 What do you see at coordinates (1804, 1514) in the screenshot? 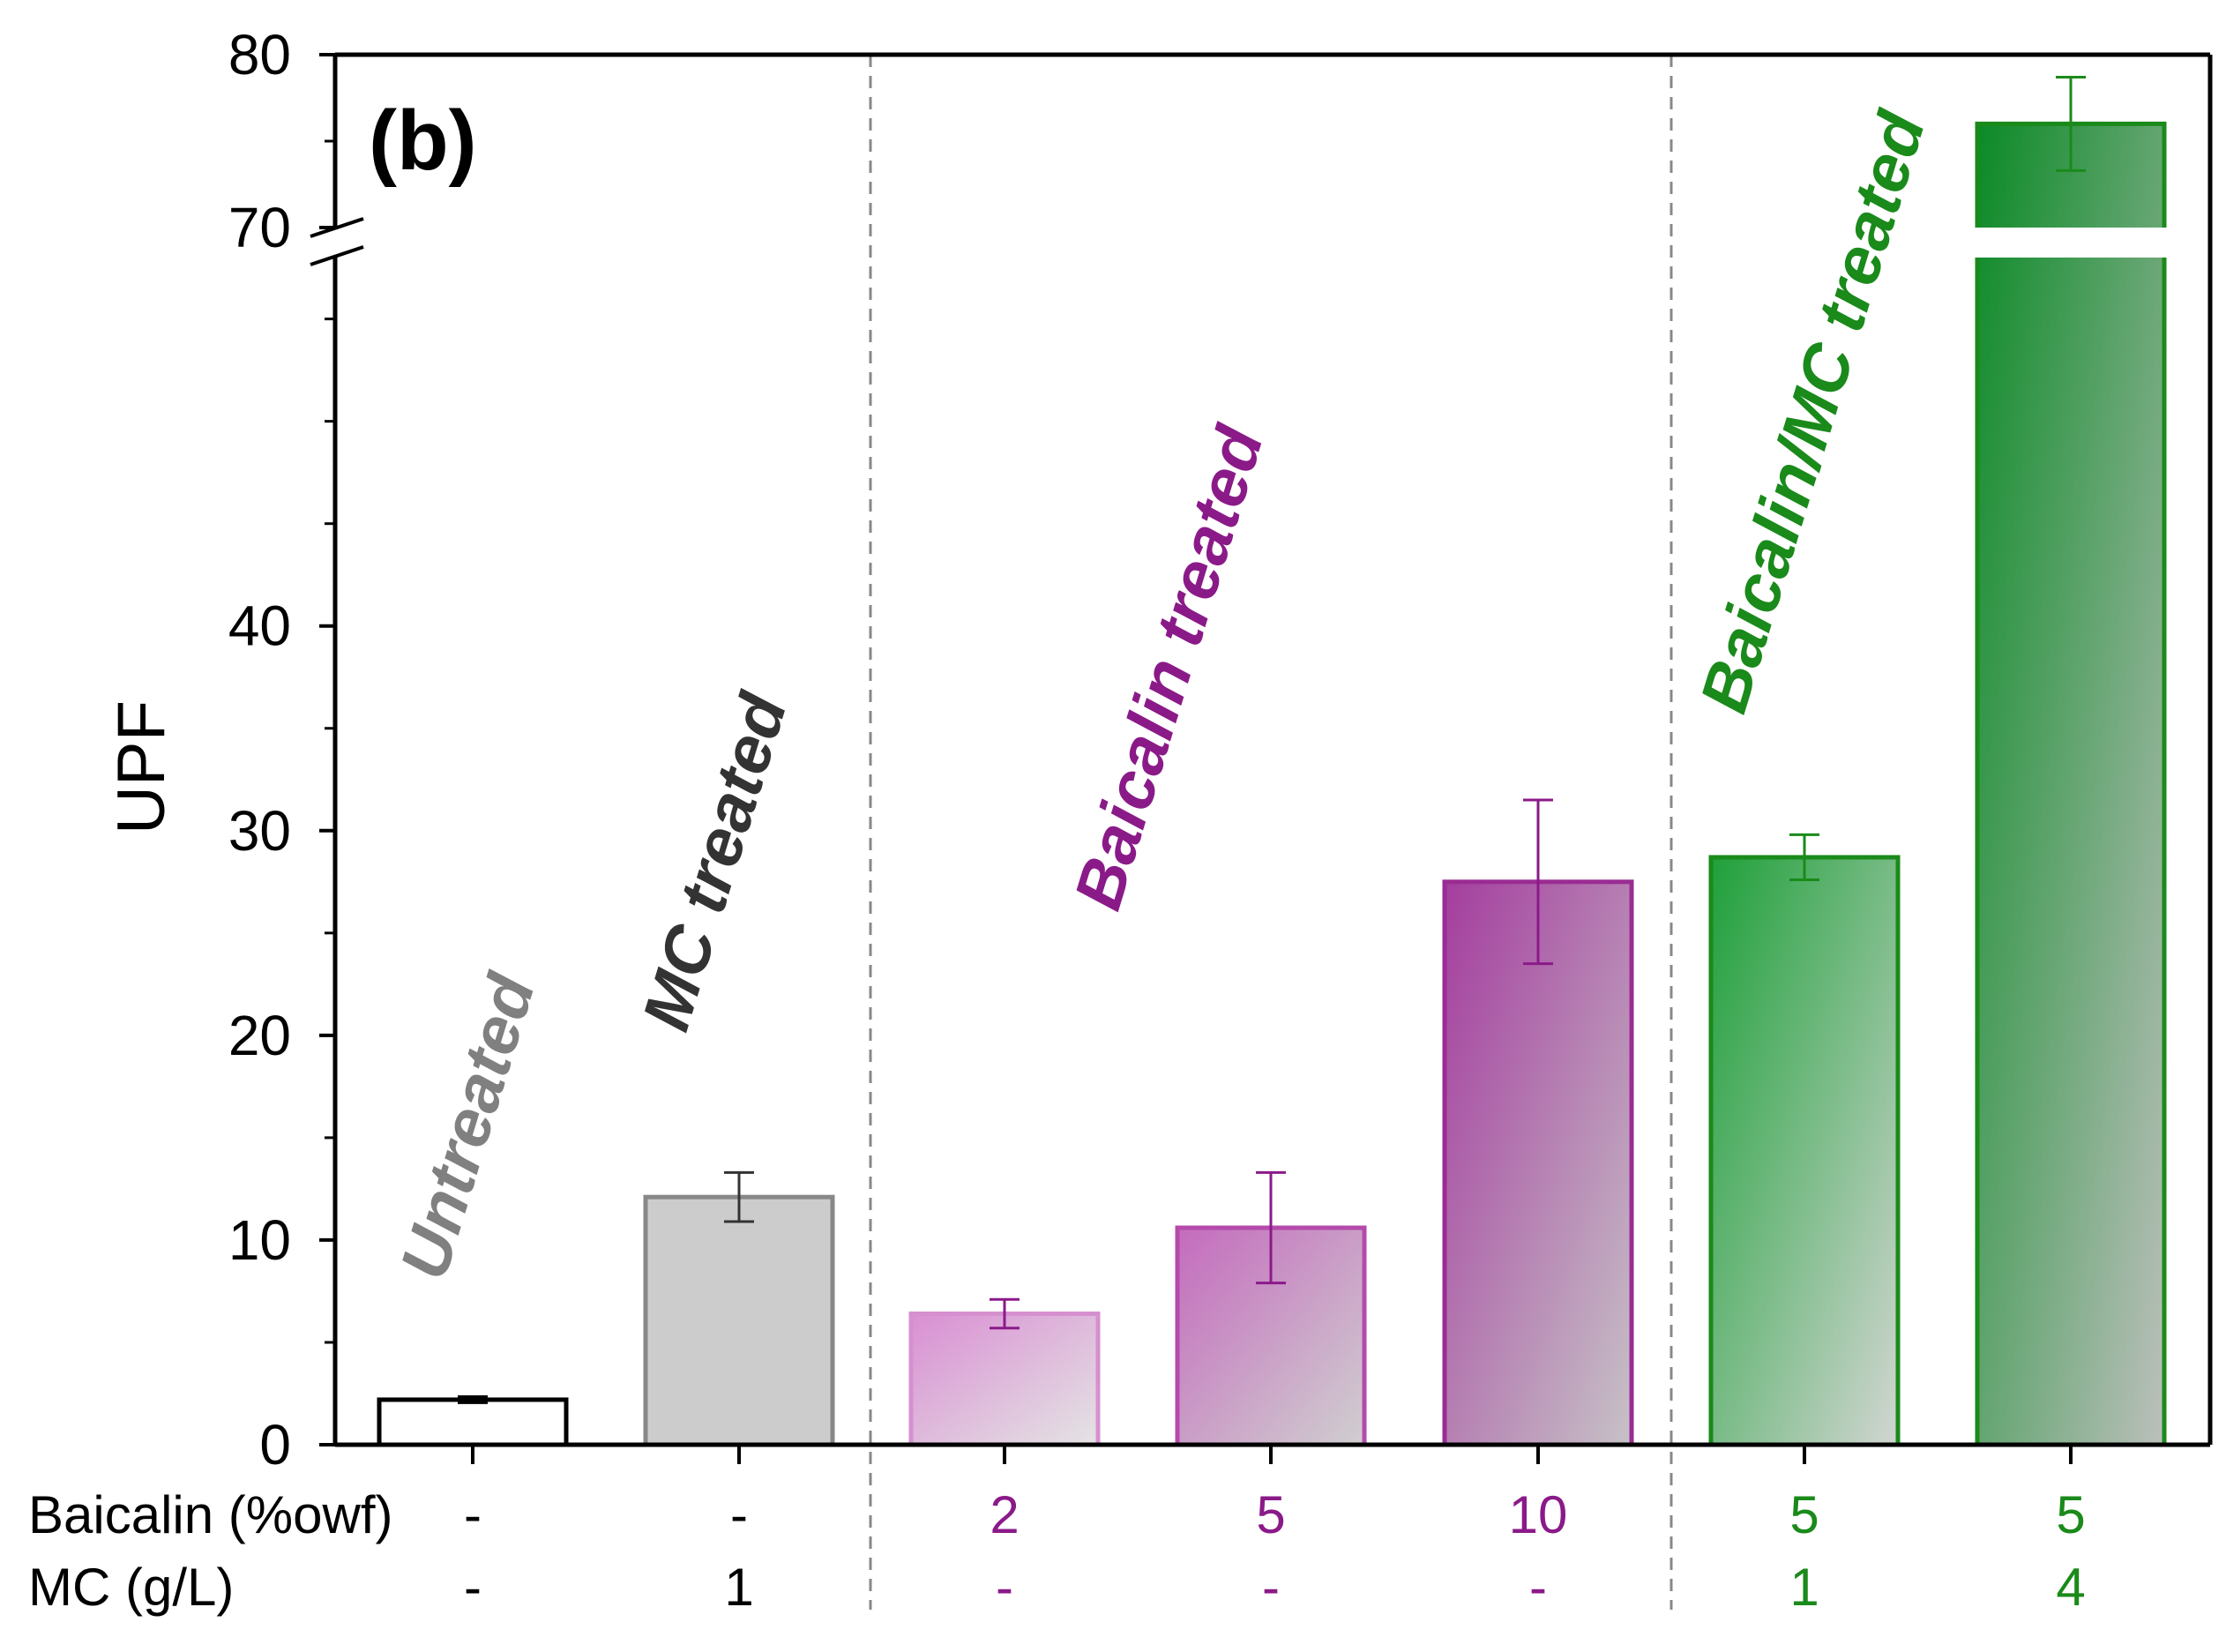
I see `baicalin-cell-6: 5` at bounding box center [1804, 1514].